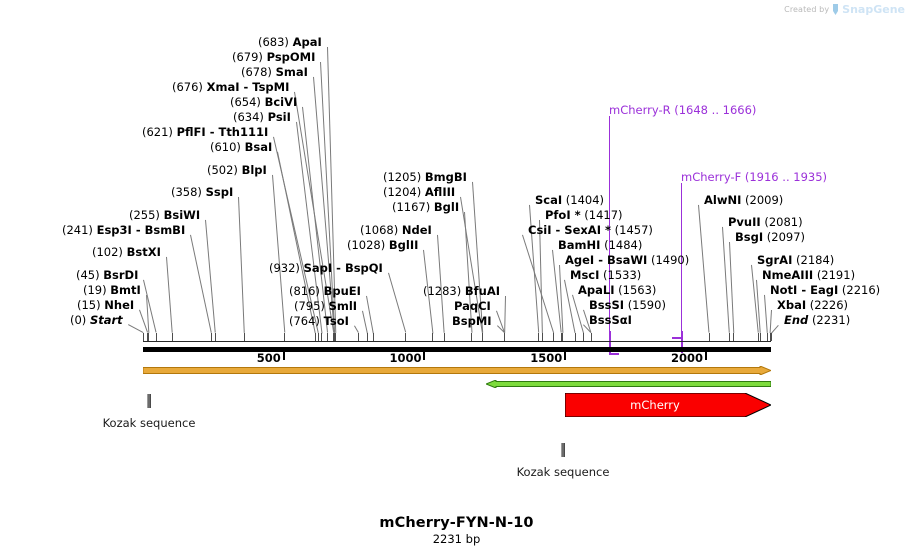 The image size is (913, 554). I want to click on enzyme-label: (1204) AflIII, so click(419, 192).